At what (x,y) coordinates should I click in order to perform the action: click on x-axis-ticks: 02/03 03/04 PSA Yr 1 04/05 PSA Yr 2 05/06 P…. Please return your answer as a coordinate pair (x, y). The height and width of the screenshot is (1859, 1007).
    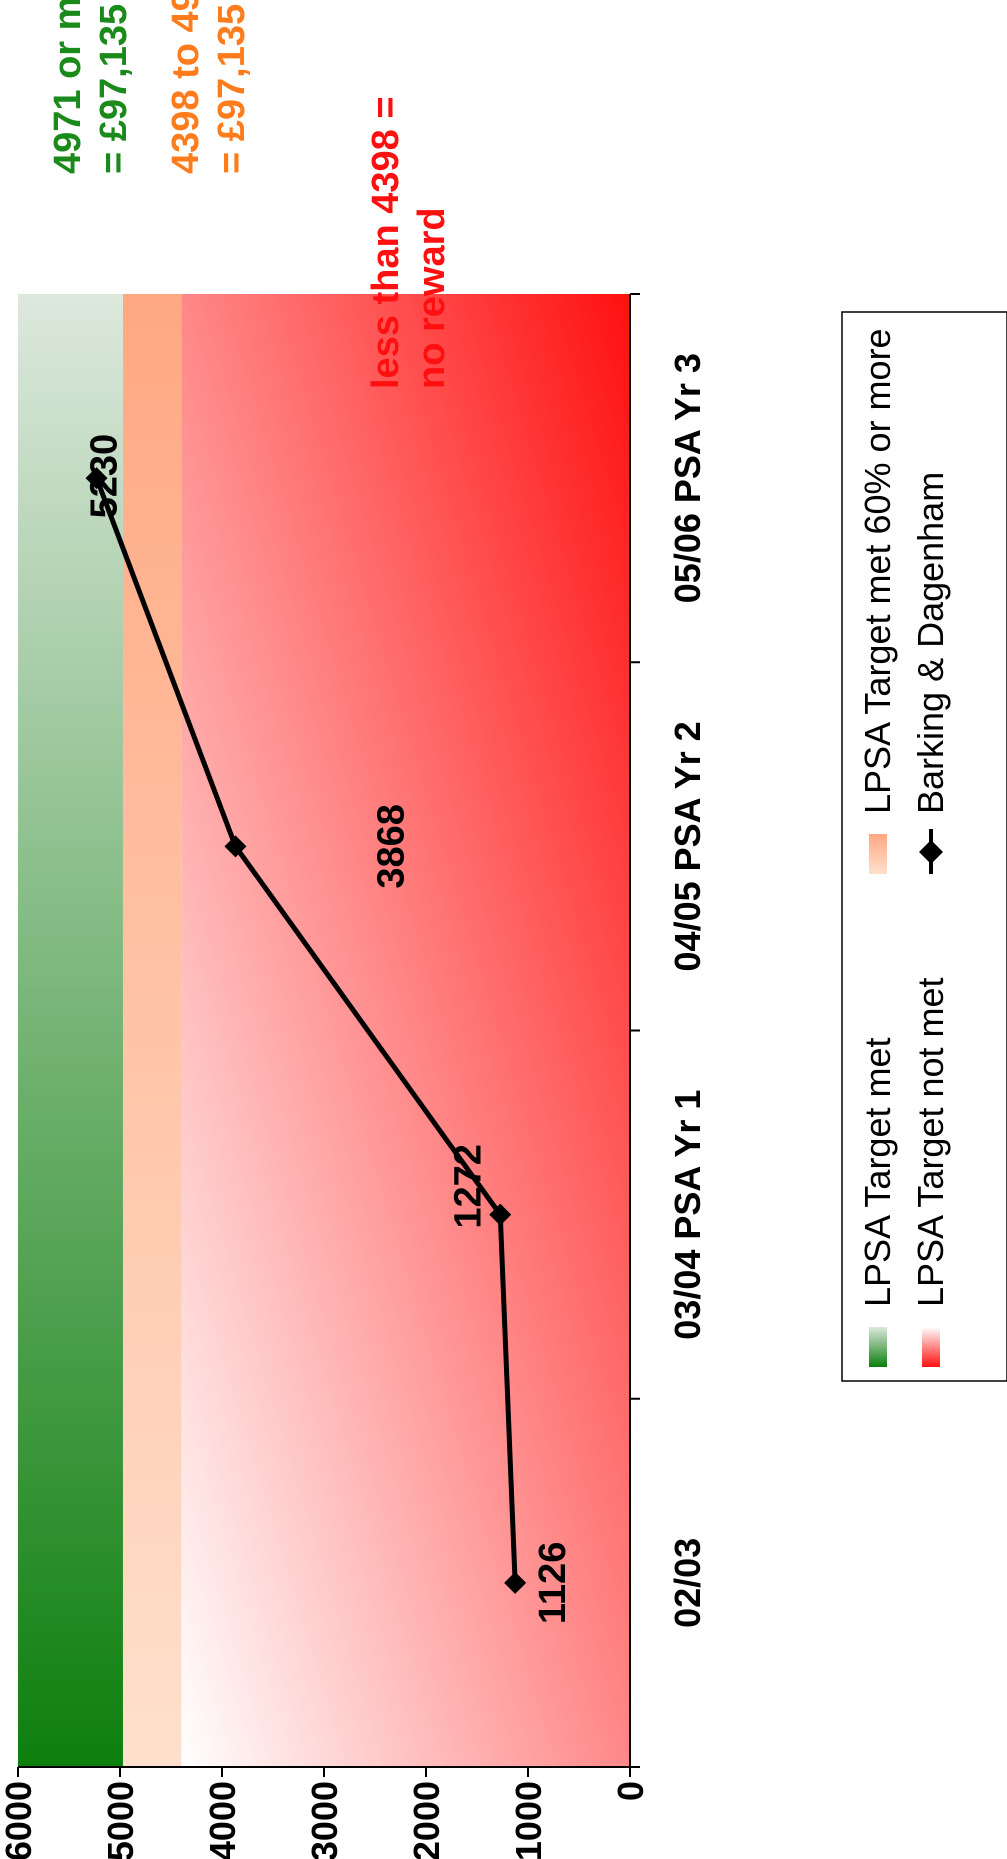
    Looking at the image, I should click on (669, 1030).